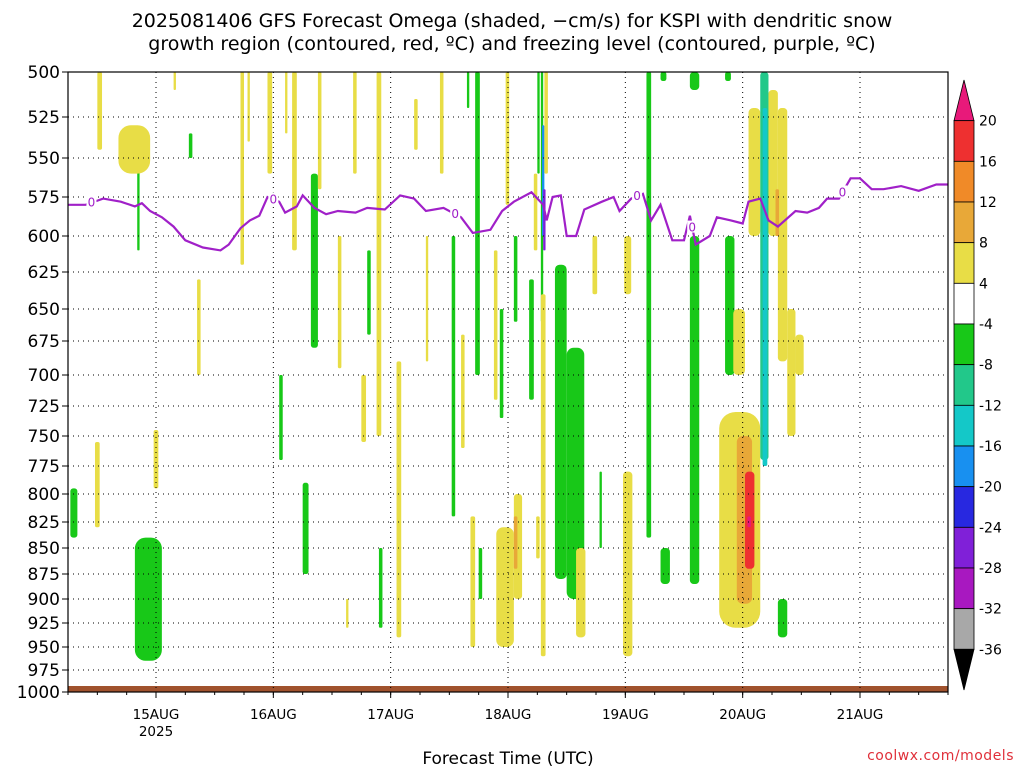  I want to click on watermark: coolwx.com/models, so click(940, 756).